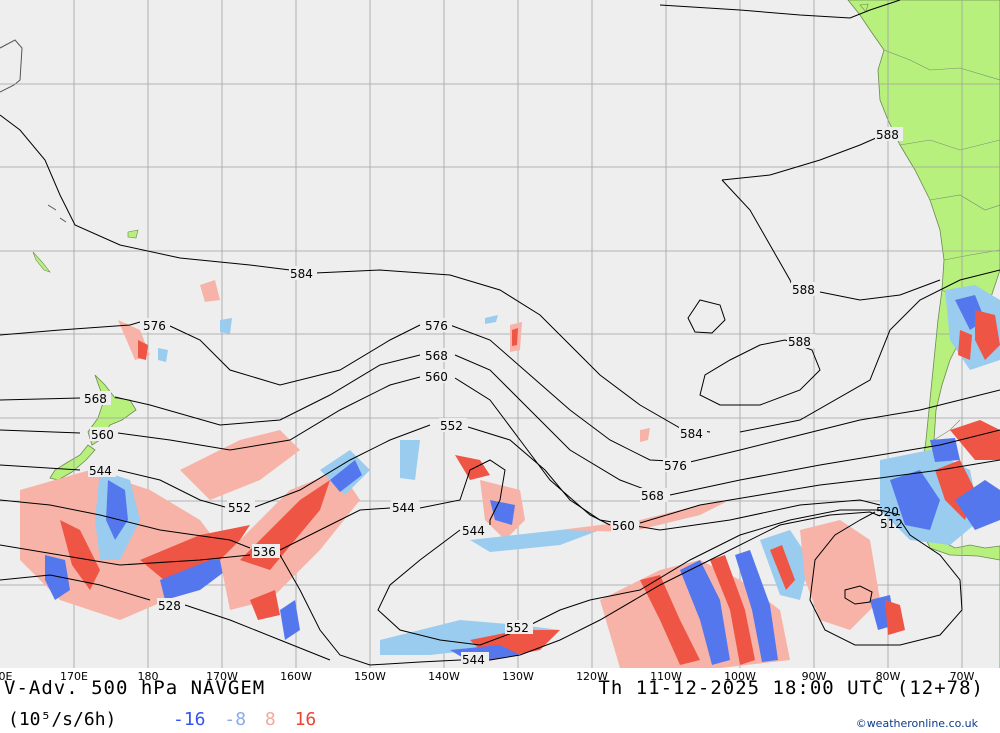 The image size is (1000, 733). Describe the element at coordinates (135, 688) in the screenshot. I see `map-title: V-Adv. 500 hPa NAVGEM` at that location.